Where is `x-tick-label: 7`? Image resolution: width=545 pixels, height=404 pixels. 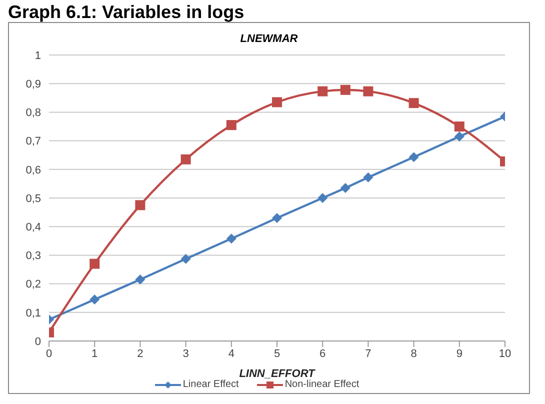 x-tick-label: 7 is located at coordinates (368, 354).